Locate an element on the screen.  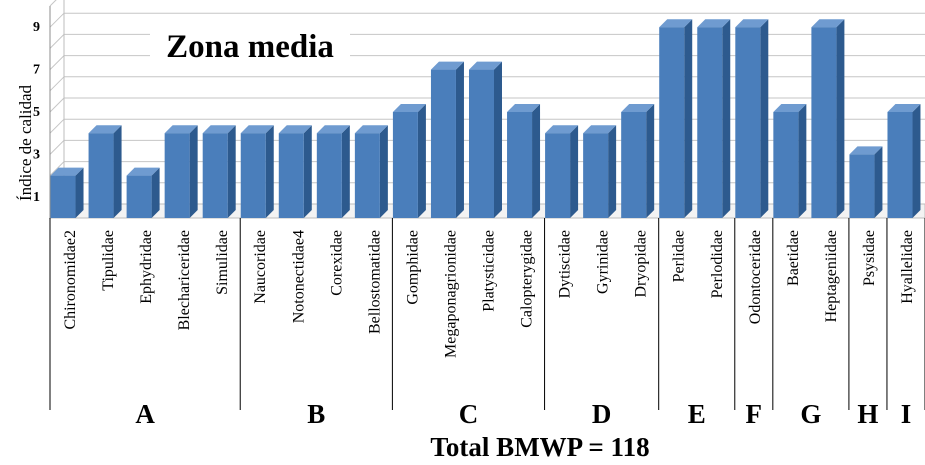
chart-title-background is located at coordinates (250, 46).